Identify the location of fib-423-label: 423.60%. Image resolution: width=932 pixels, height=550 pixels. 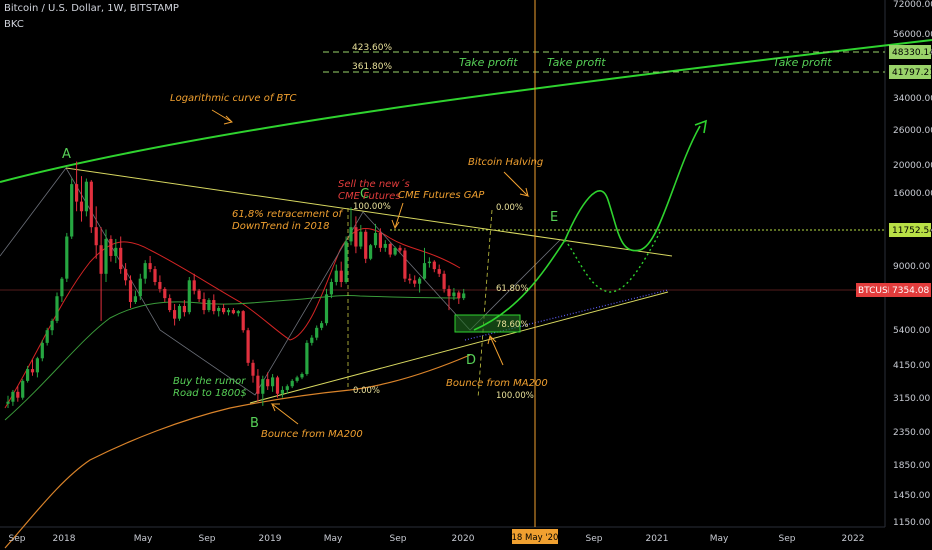
(372, 48).